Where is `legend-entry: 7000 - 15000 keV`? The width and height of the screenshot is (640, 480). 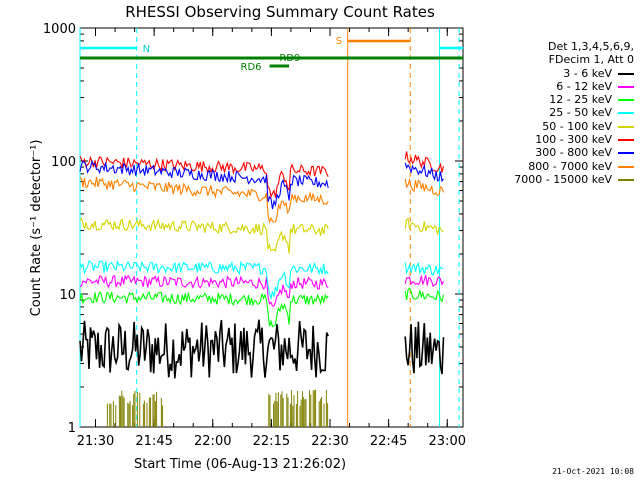
legend-entry: 7000 - 15000 keV is located at coordinates (551, 179).